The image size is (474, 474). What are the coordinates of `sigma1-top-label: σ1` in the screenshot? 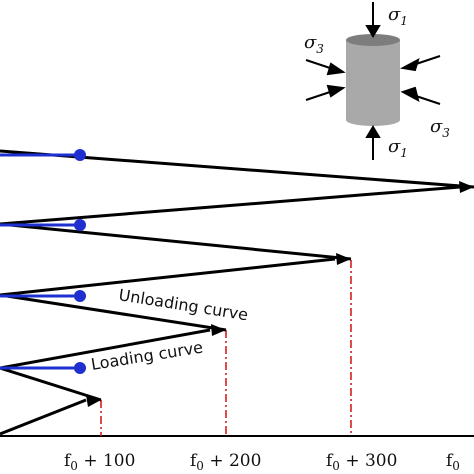 It's located at (398, 16).